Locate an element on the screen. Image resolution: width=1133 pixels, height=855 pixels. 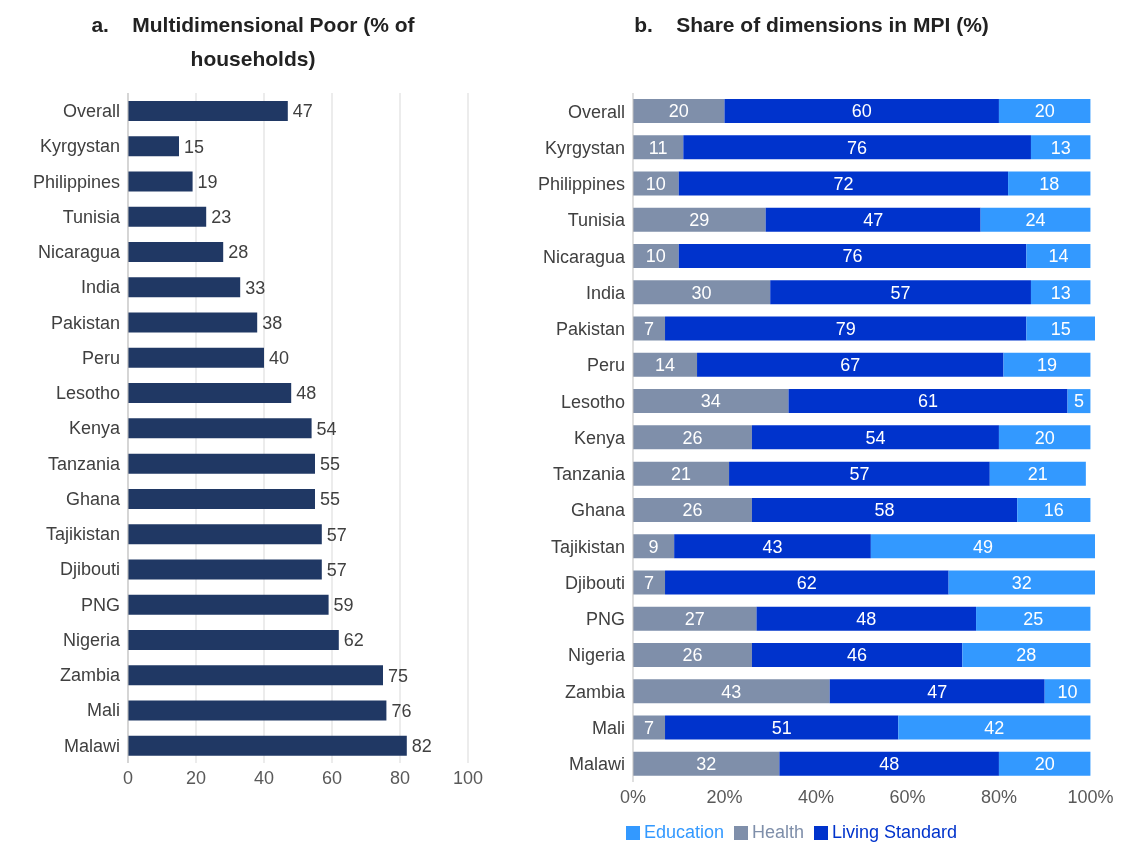
data-label: 55 is located at coordinates (330, 499).